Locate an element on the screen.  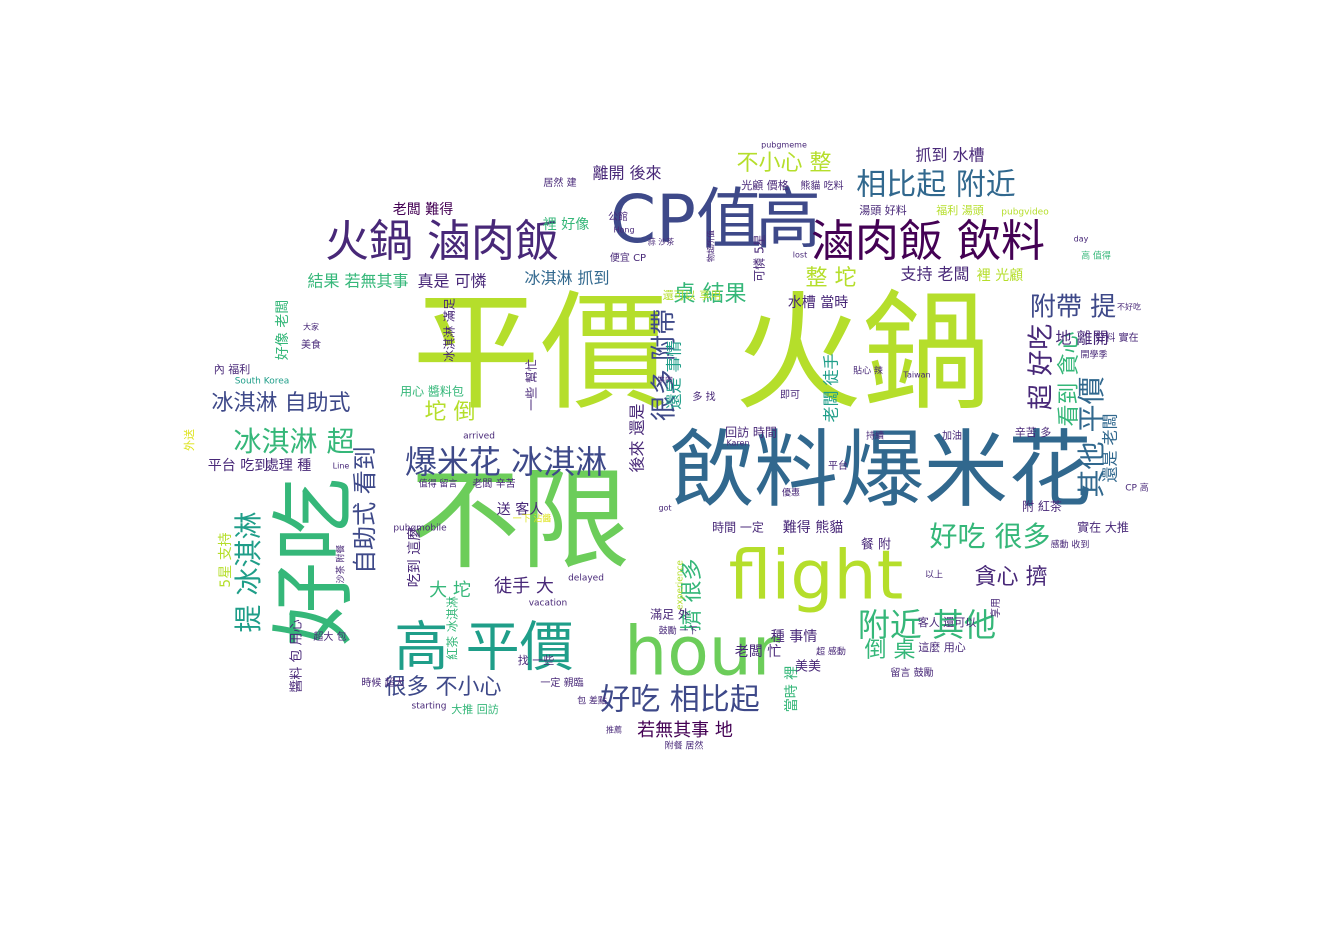
cloud-word: 即可 is located at coordinates (790, 395).